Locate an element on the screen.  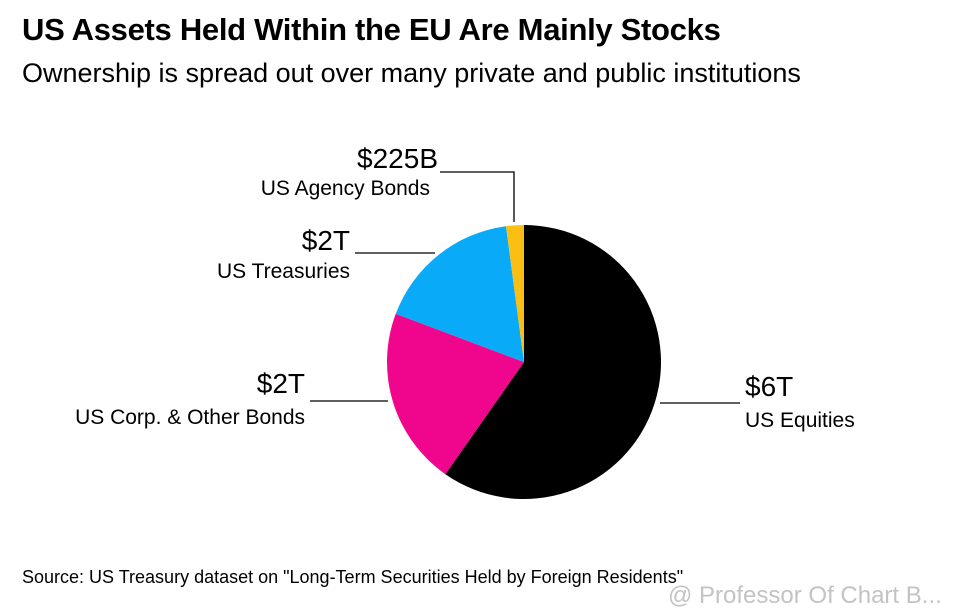
name-label-corp-bonds: US Corp. & Other Bonds is located at coordinates (190, 417).